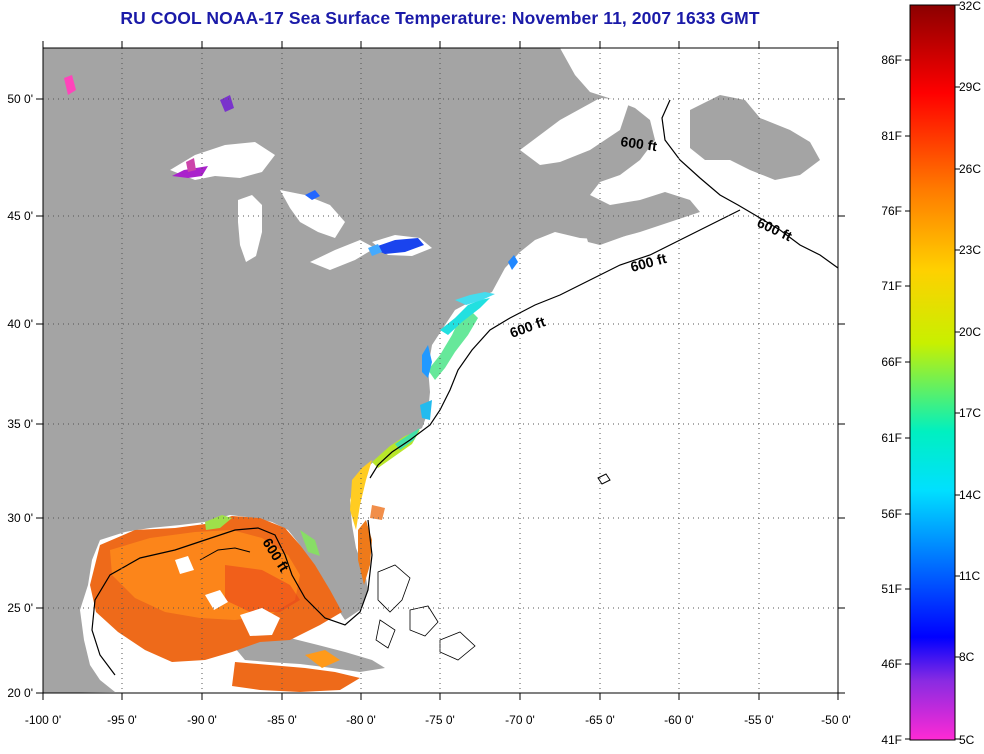  What do you see at coordinates (375, 250) in the screenshot?
I see `sst-lake-erie-west` at bounding box center [375, 250].